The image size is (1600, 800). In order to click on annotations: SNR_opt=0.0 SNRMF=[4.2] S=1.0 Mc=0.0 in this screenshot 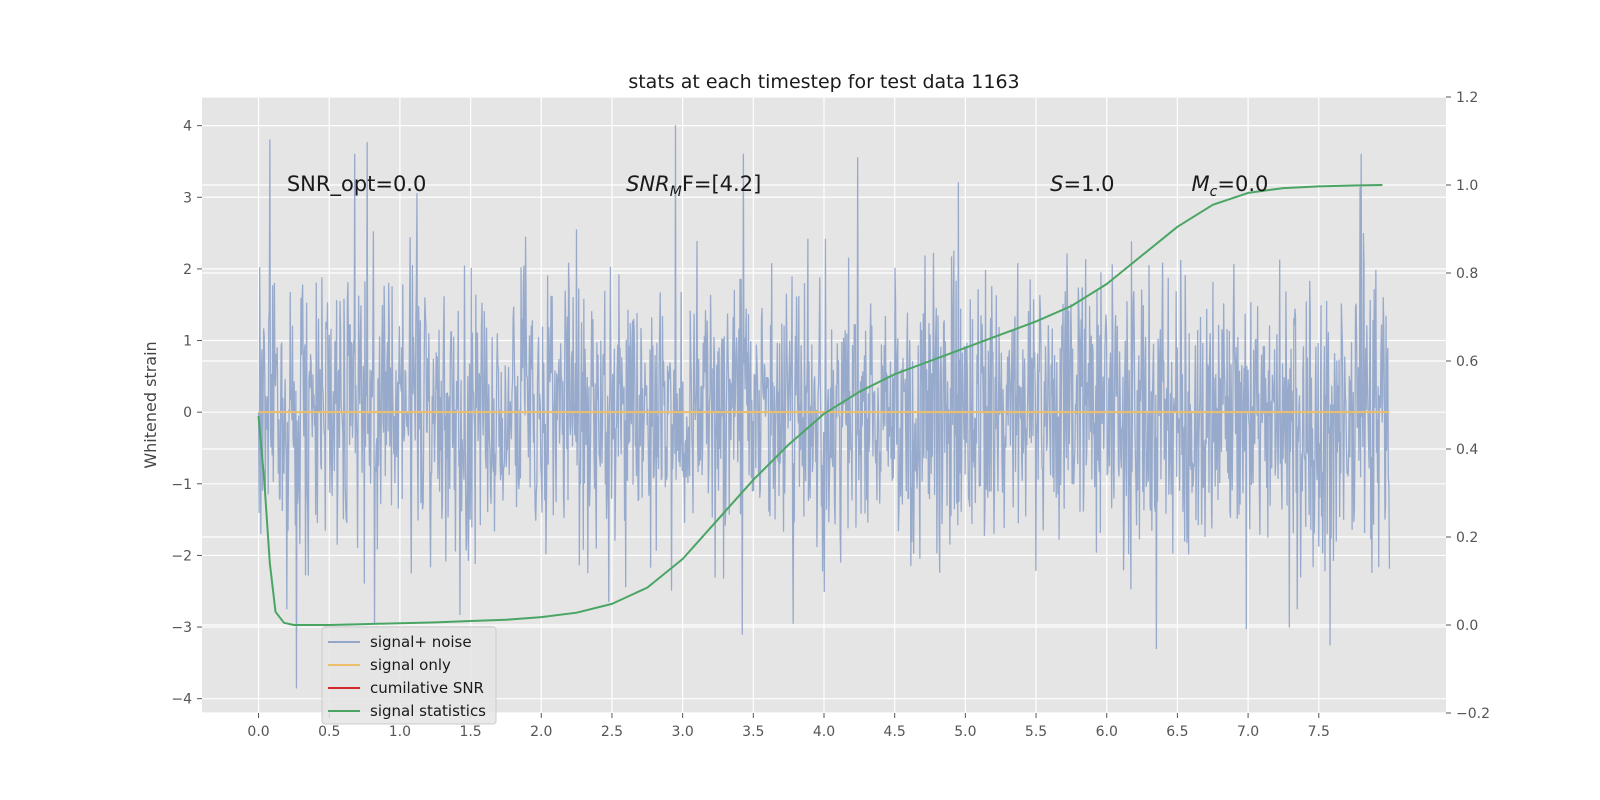, I will do `click(778, 186)`.